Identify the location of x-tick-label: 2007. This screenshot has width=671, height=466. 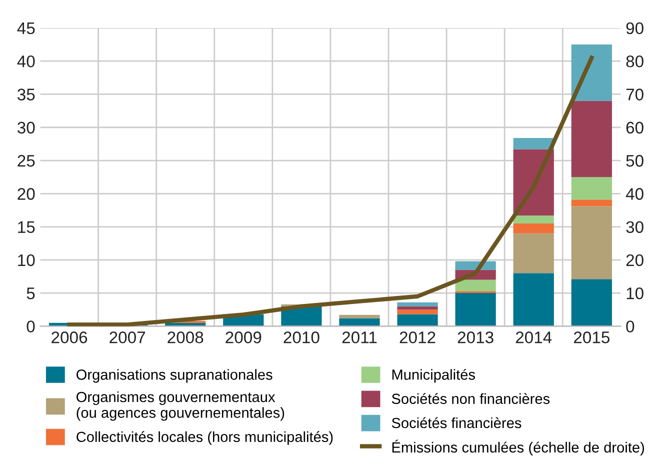
(128, 338).